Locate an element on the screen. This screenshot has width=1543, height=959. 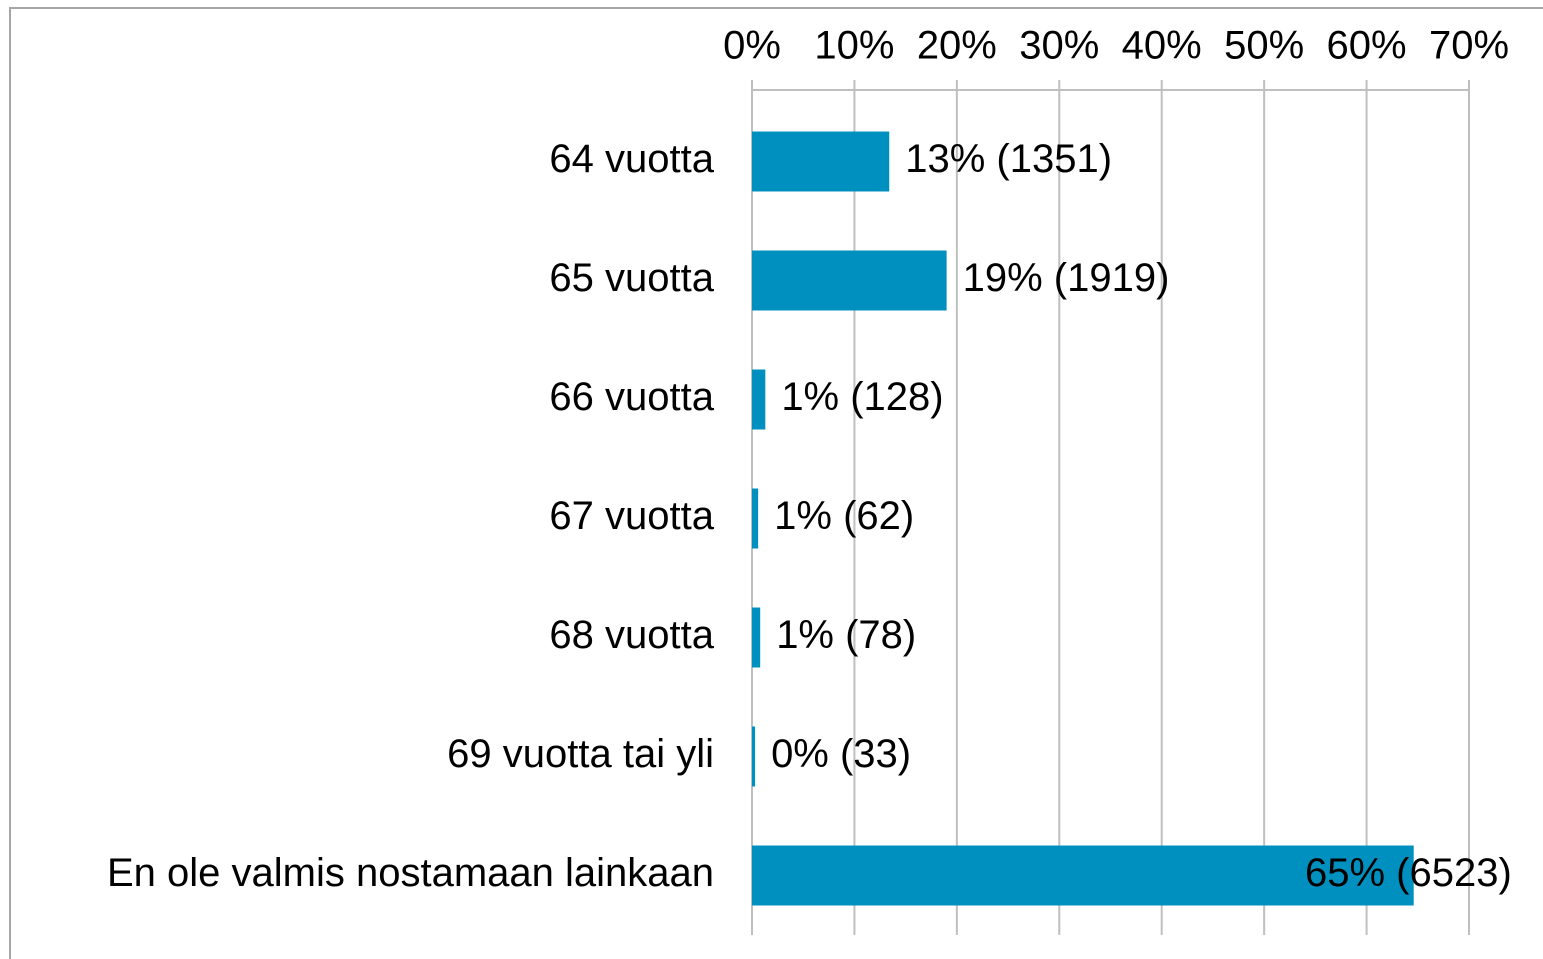
value-label: 65% (6523) is located at coordinates (1408, 873).